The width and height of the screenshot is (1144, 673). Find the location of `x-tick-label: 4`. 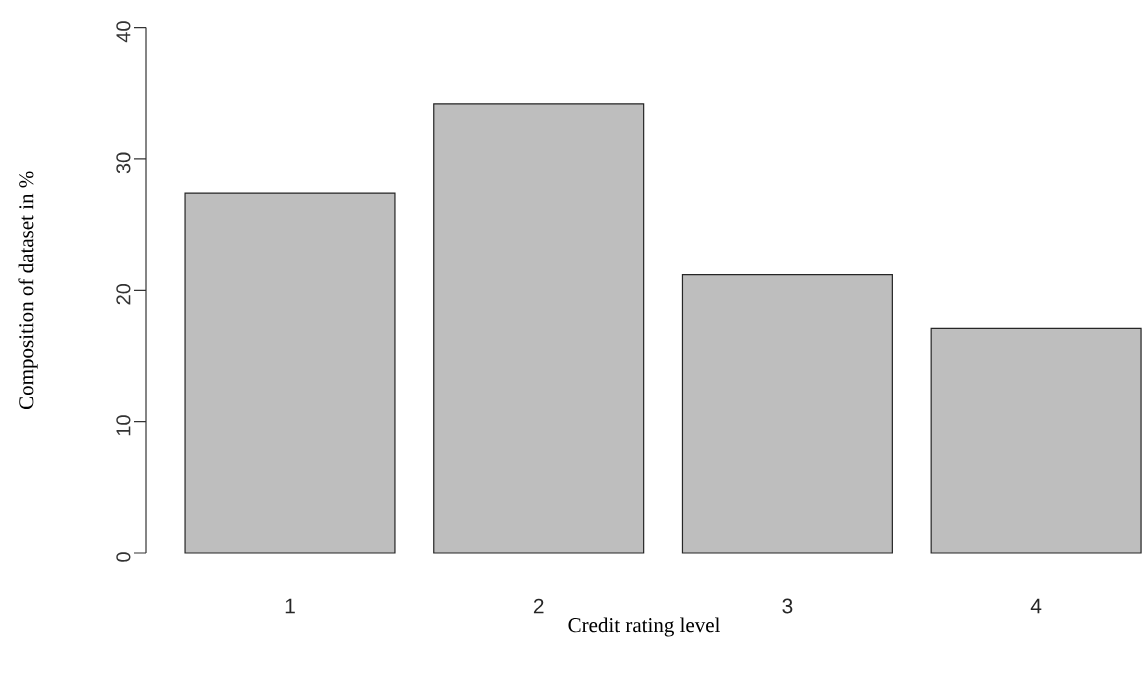

x-tick-label: 4 is located at coordinates (1036, 606).